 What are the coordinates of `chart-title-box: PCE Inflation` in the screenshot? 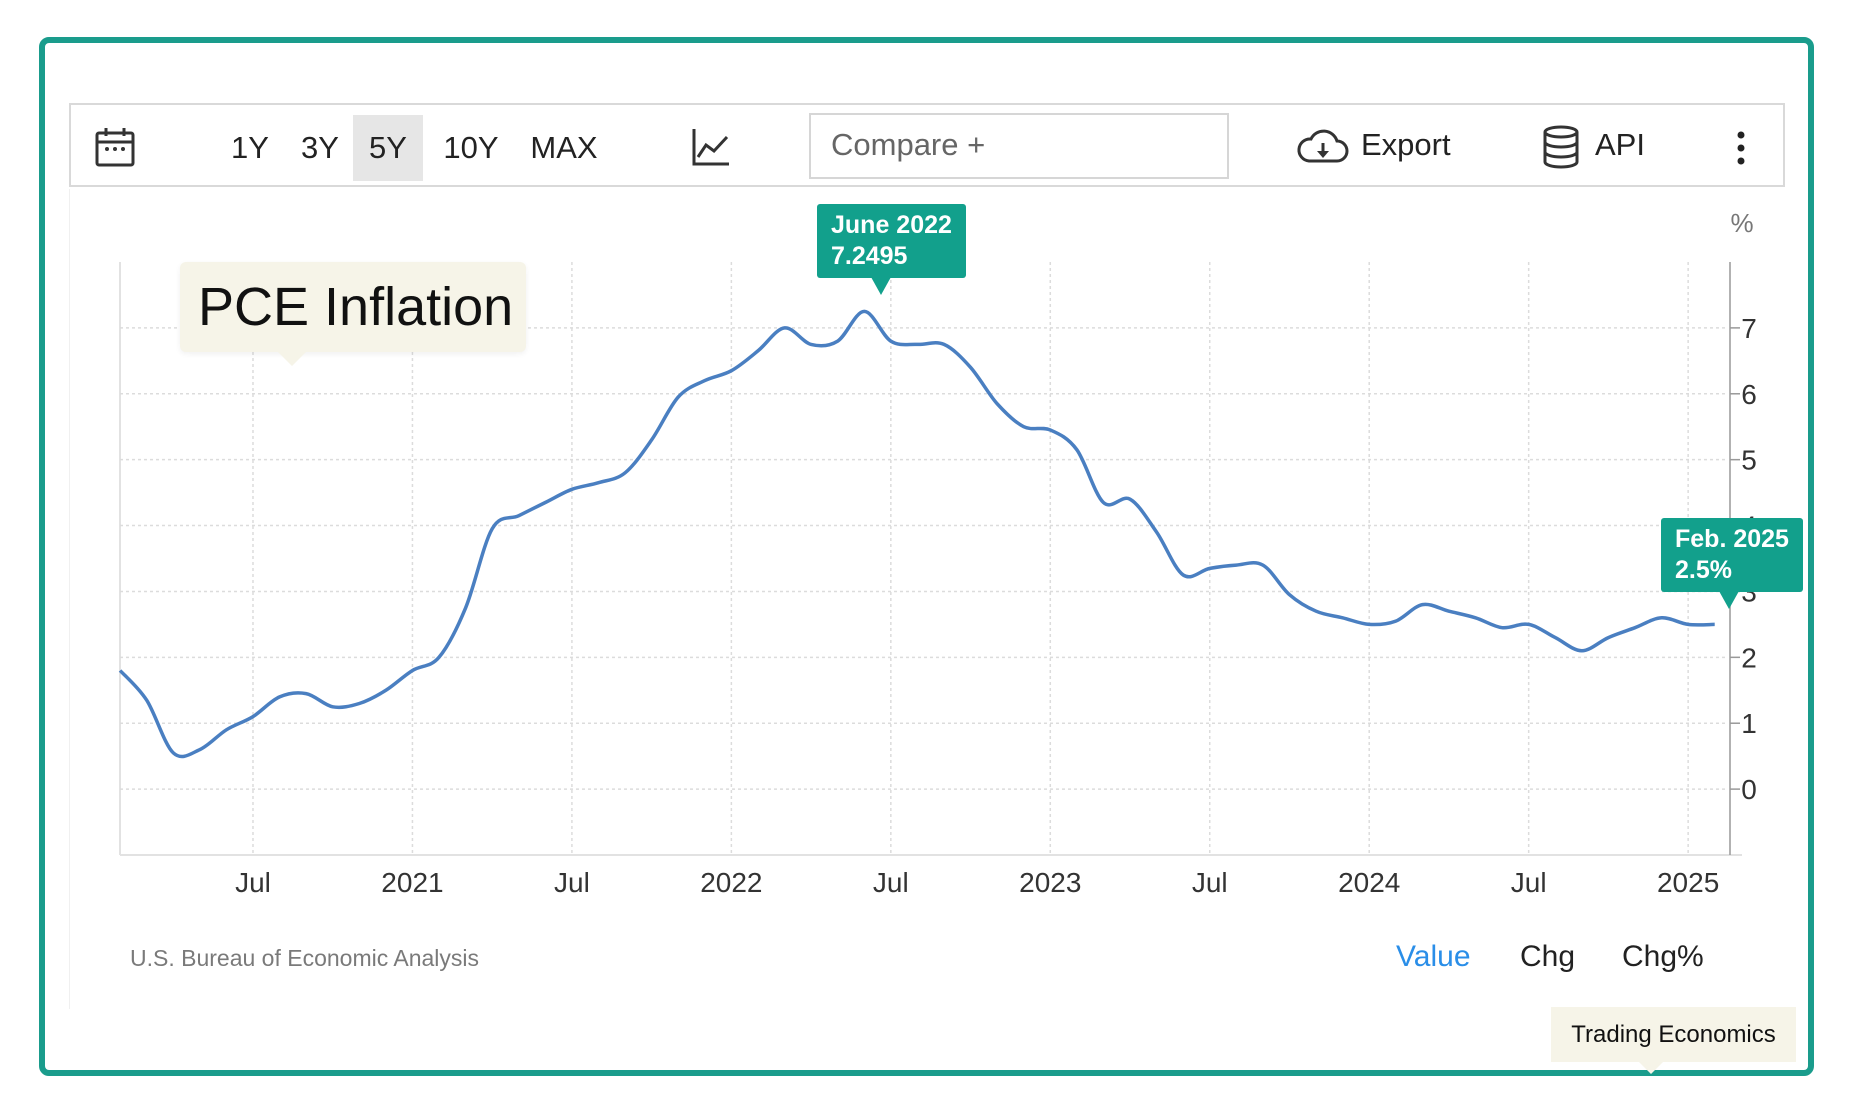 It's located at (353, 314).